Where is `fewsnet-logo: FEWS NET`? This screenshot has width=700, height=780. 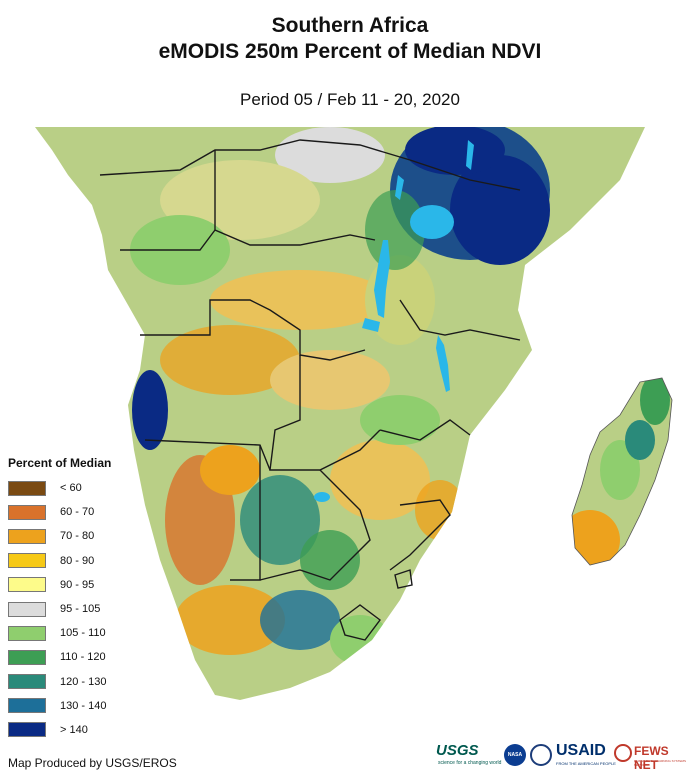
fewsnet-logo: FEWS NET is located at coordinates (651, 758).